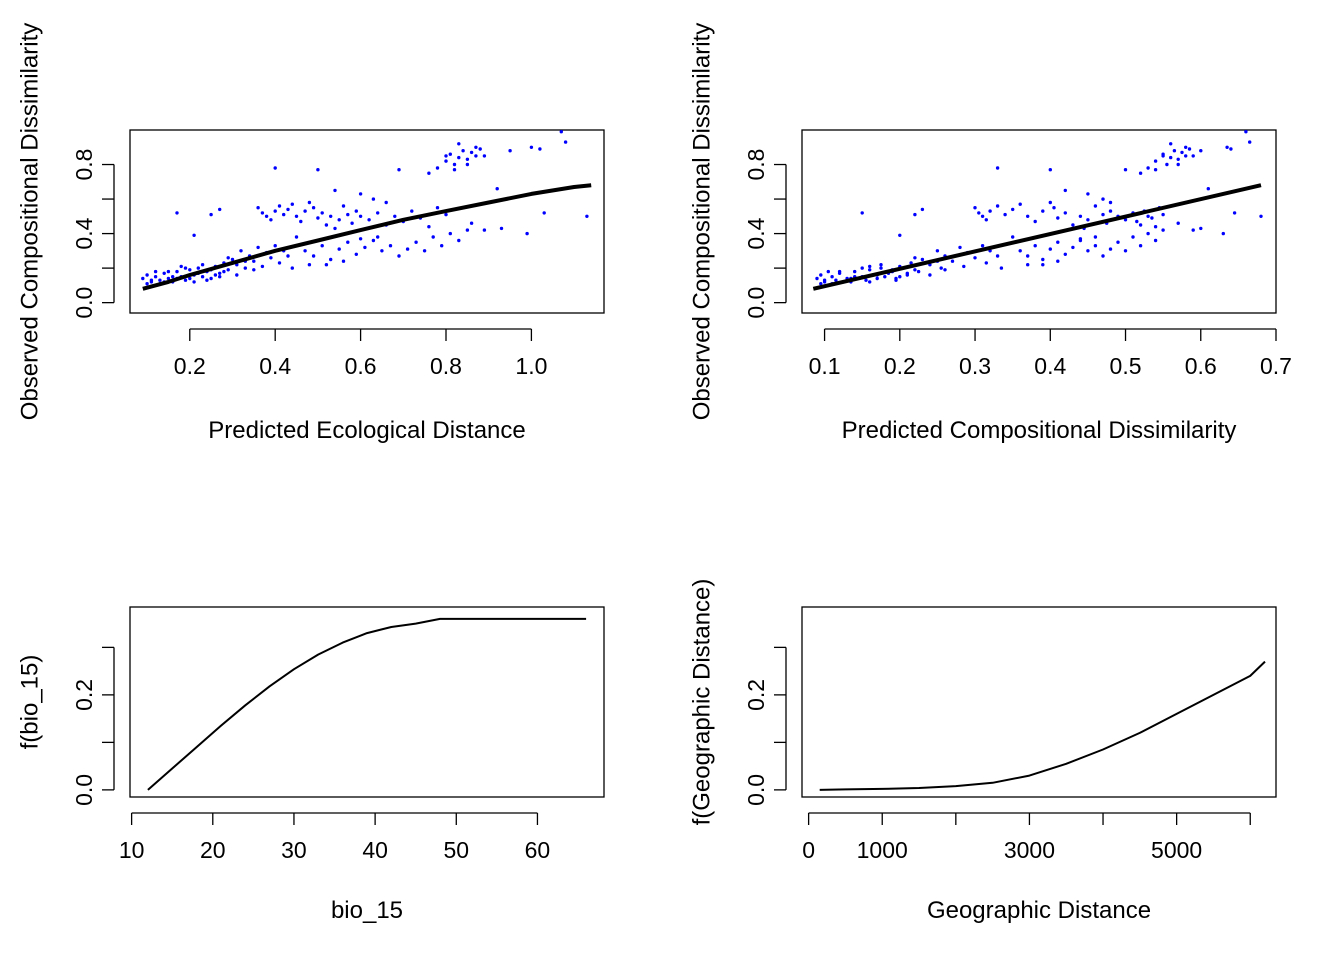  What do you see at coordinates (446, 366) in the screenshot?
I see `x-tick-label: 0.8` at bounding box center [446, 366].